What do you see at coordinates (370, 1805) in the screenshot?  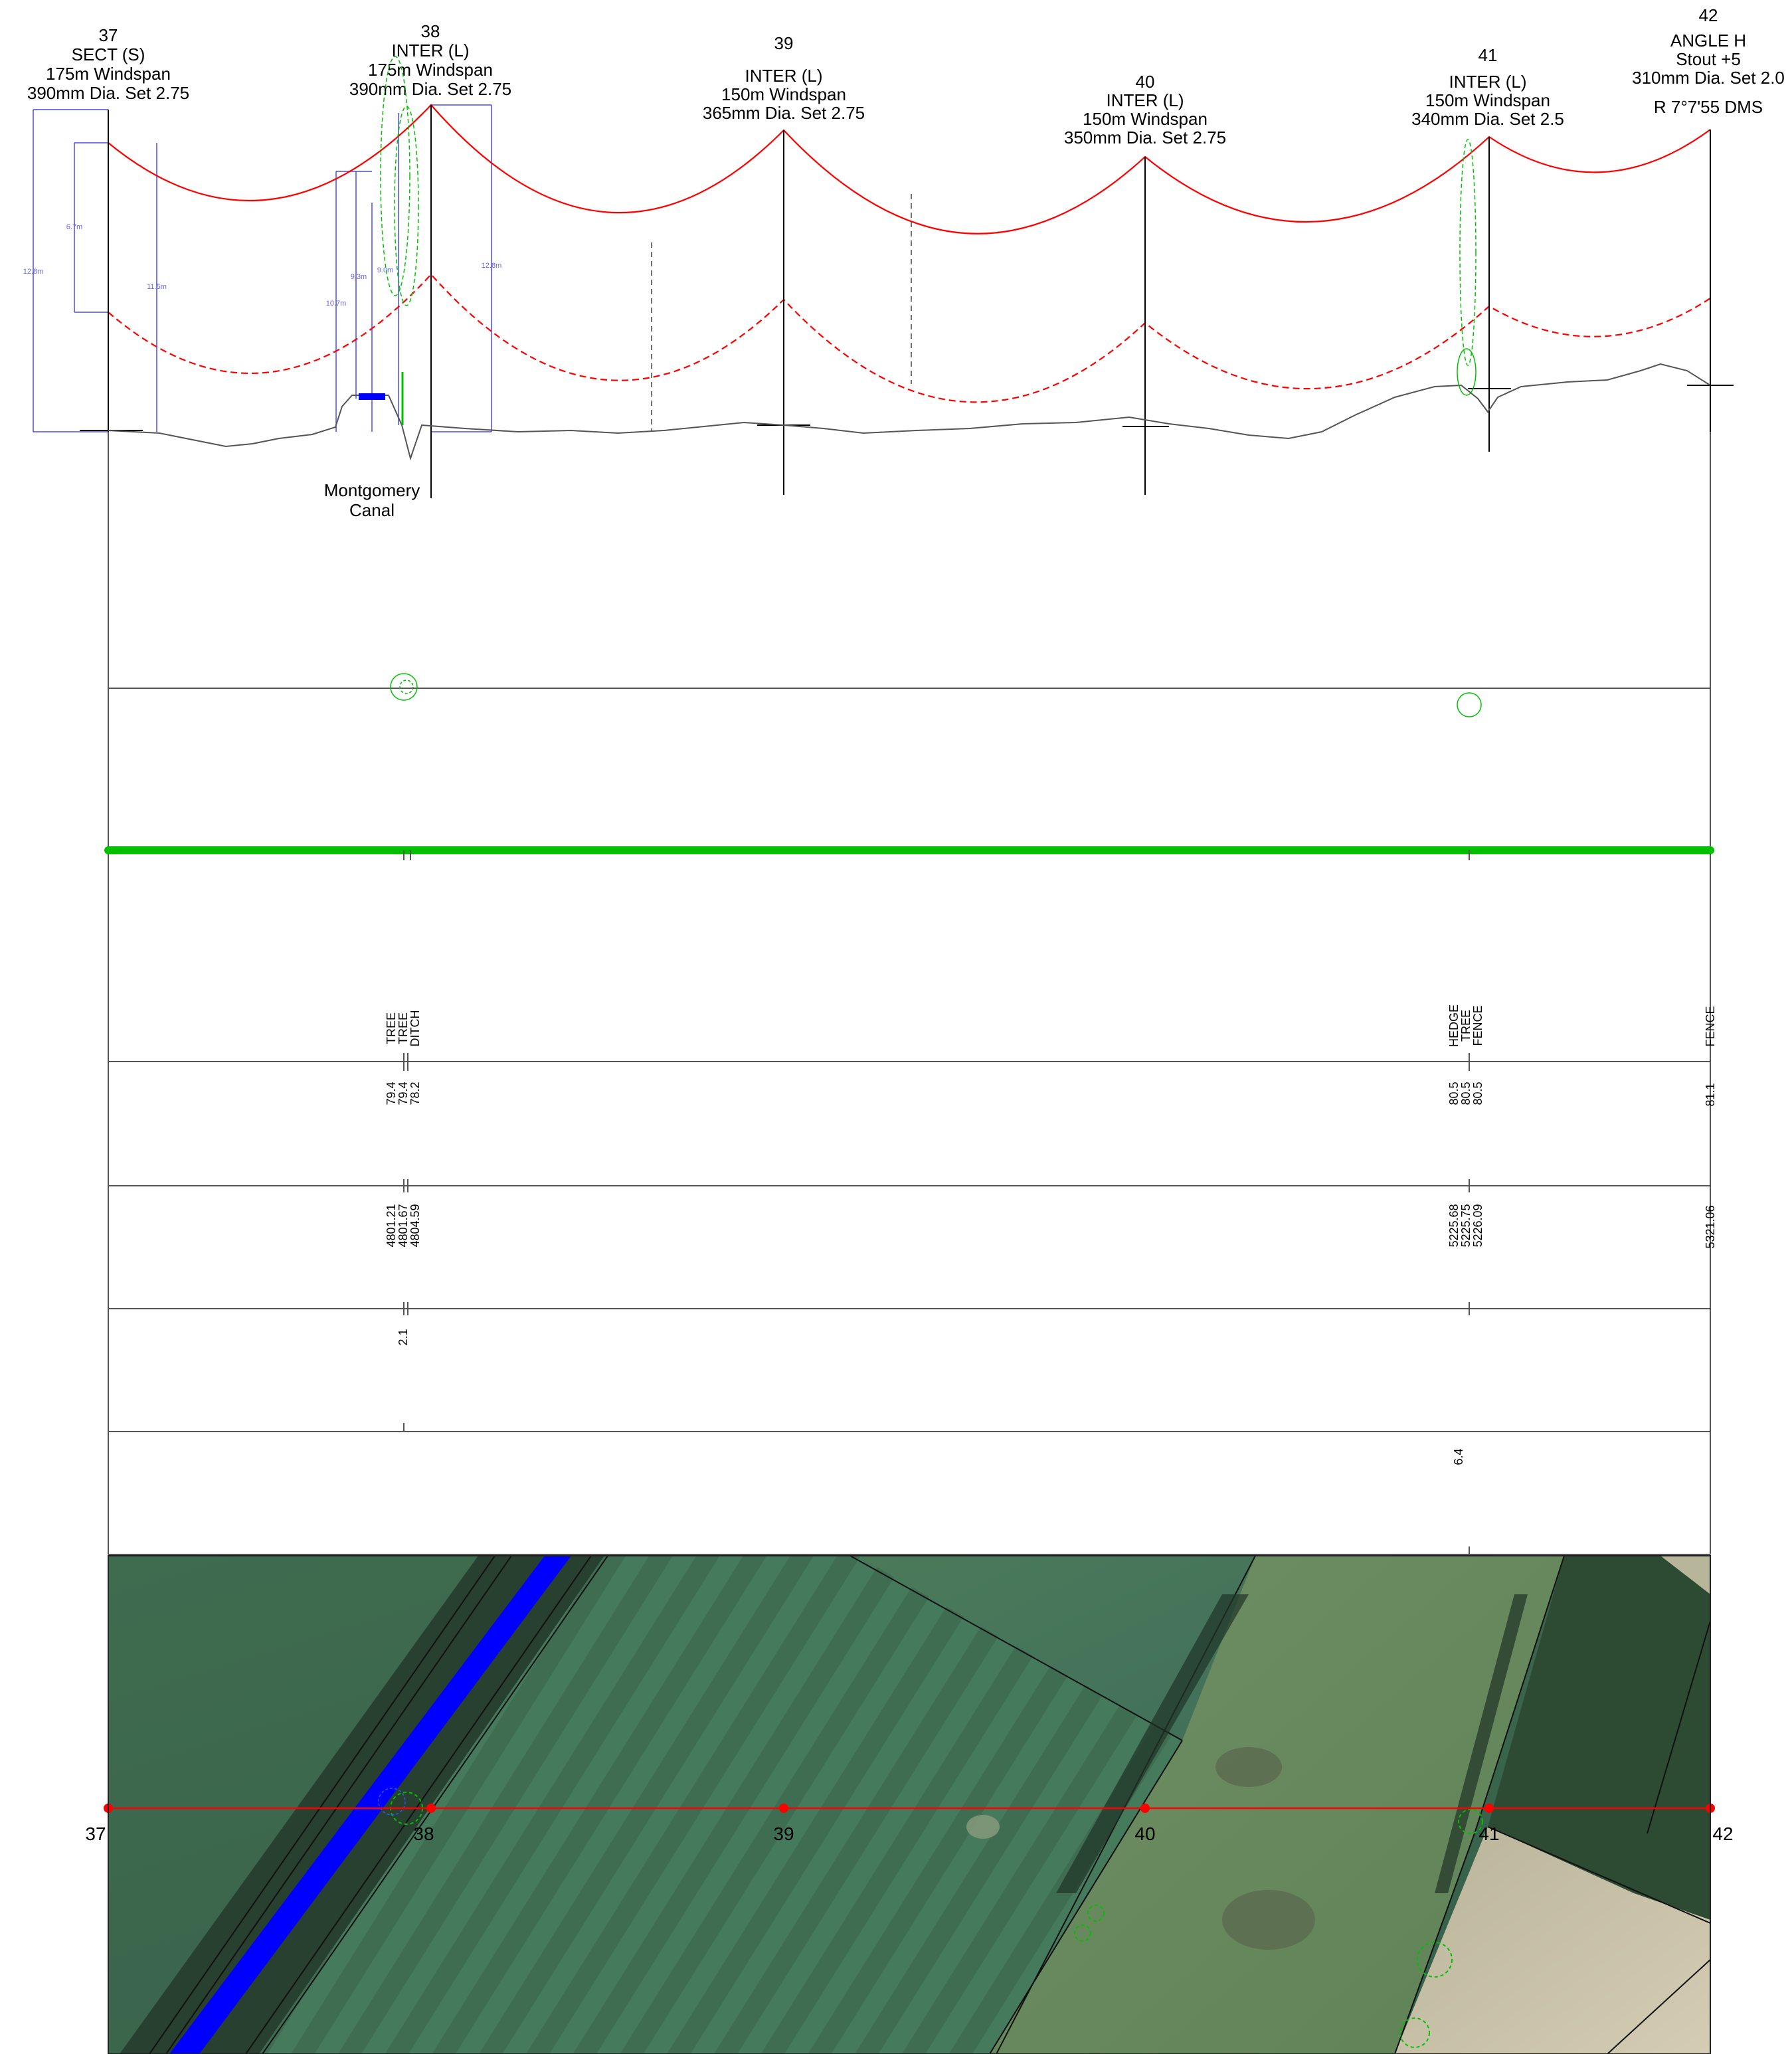 I see `canal-water-plan` at bounding box center [370, 1805].